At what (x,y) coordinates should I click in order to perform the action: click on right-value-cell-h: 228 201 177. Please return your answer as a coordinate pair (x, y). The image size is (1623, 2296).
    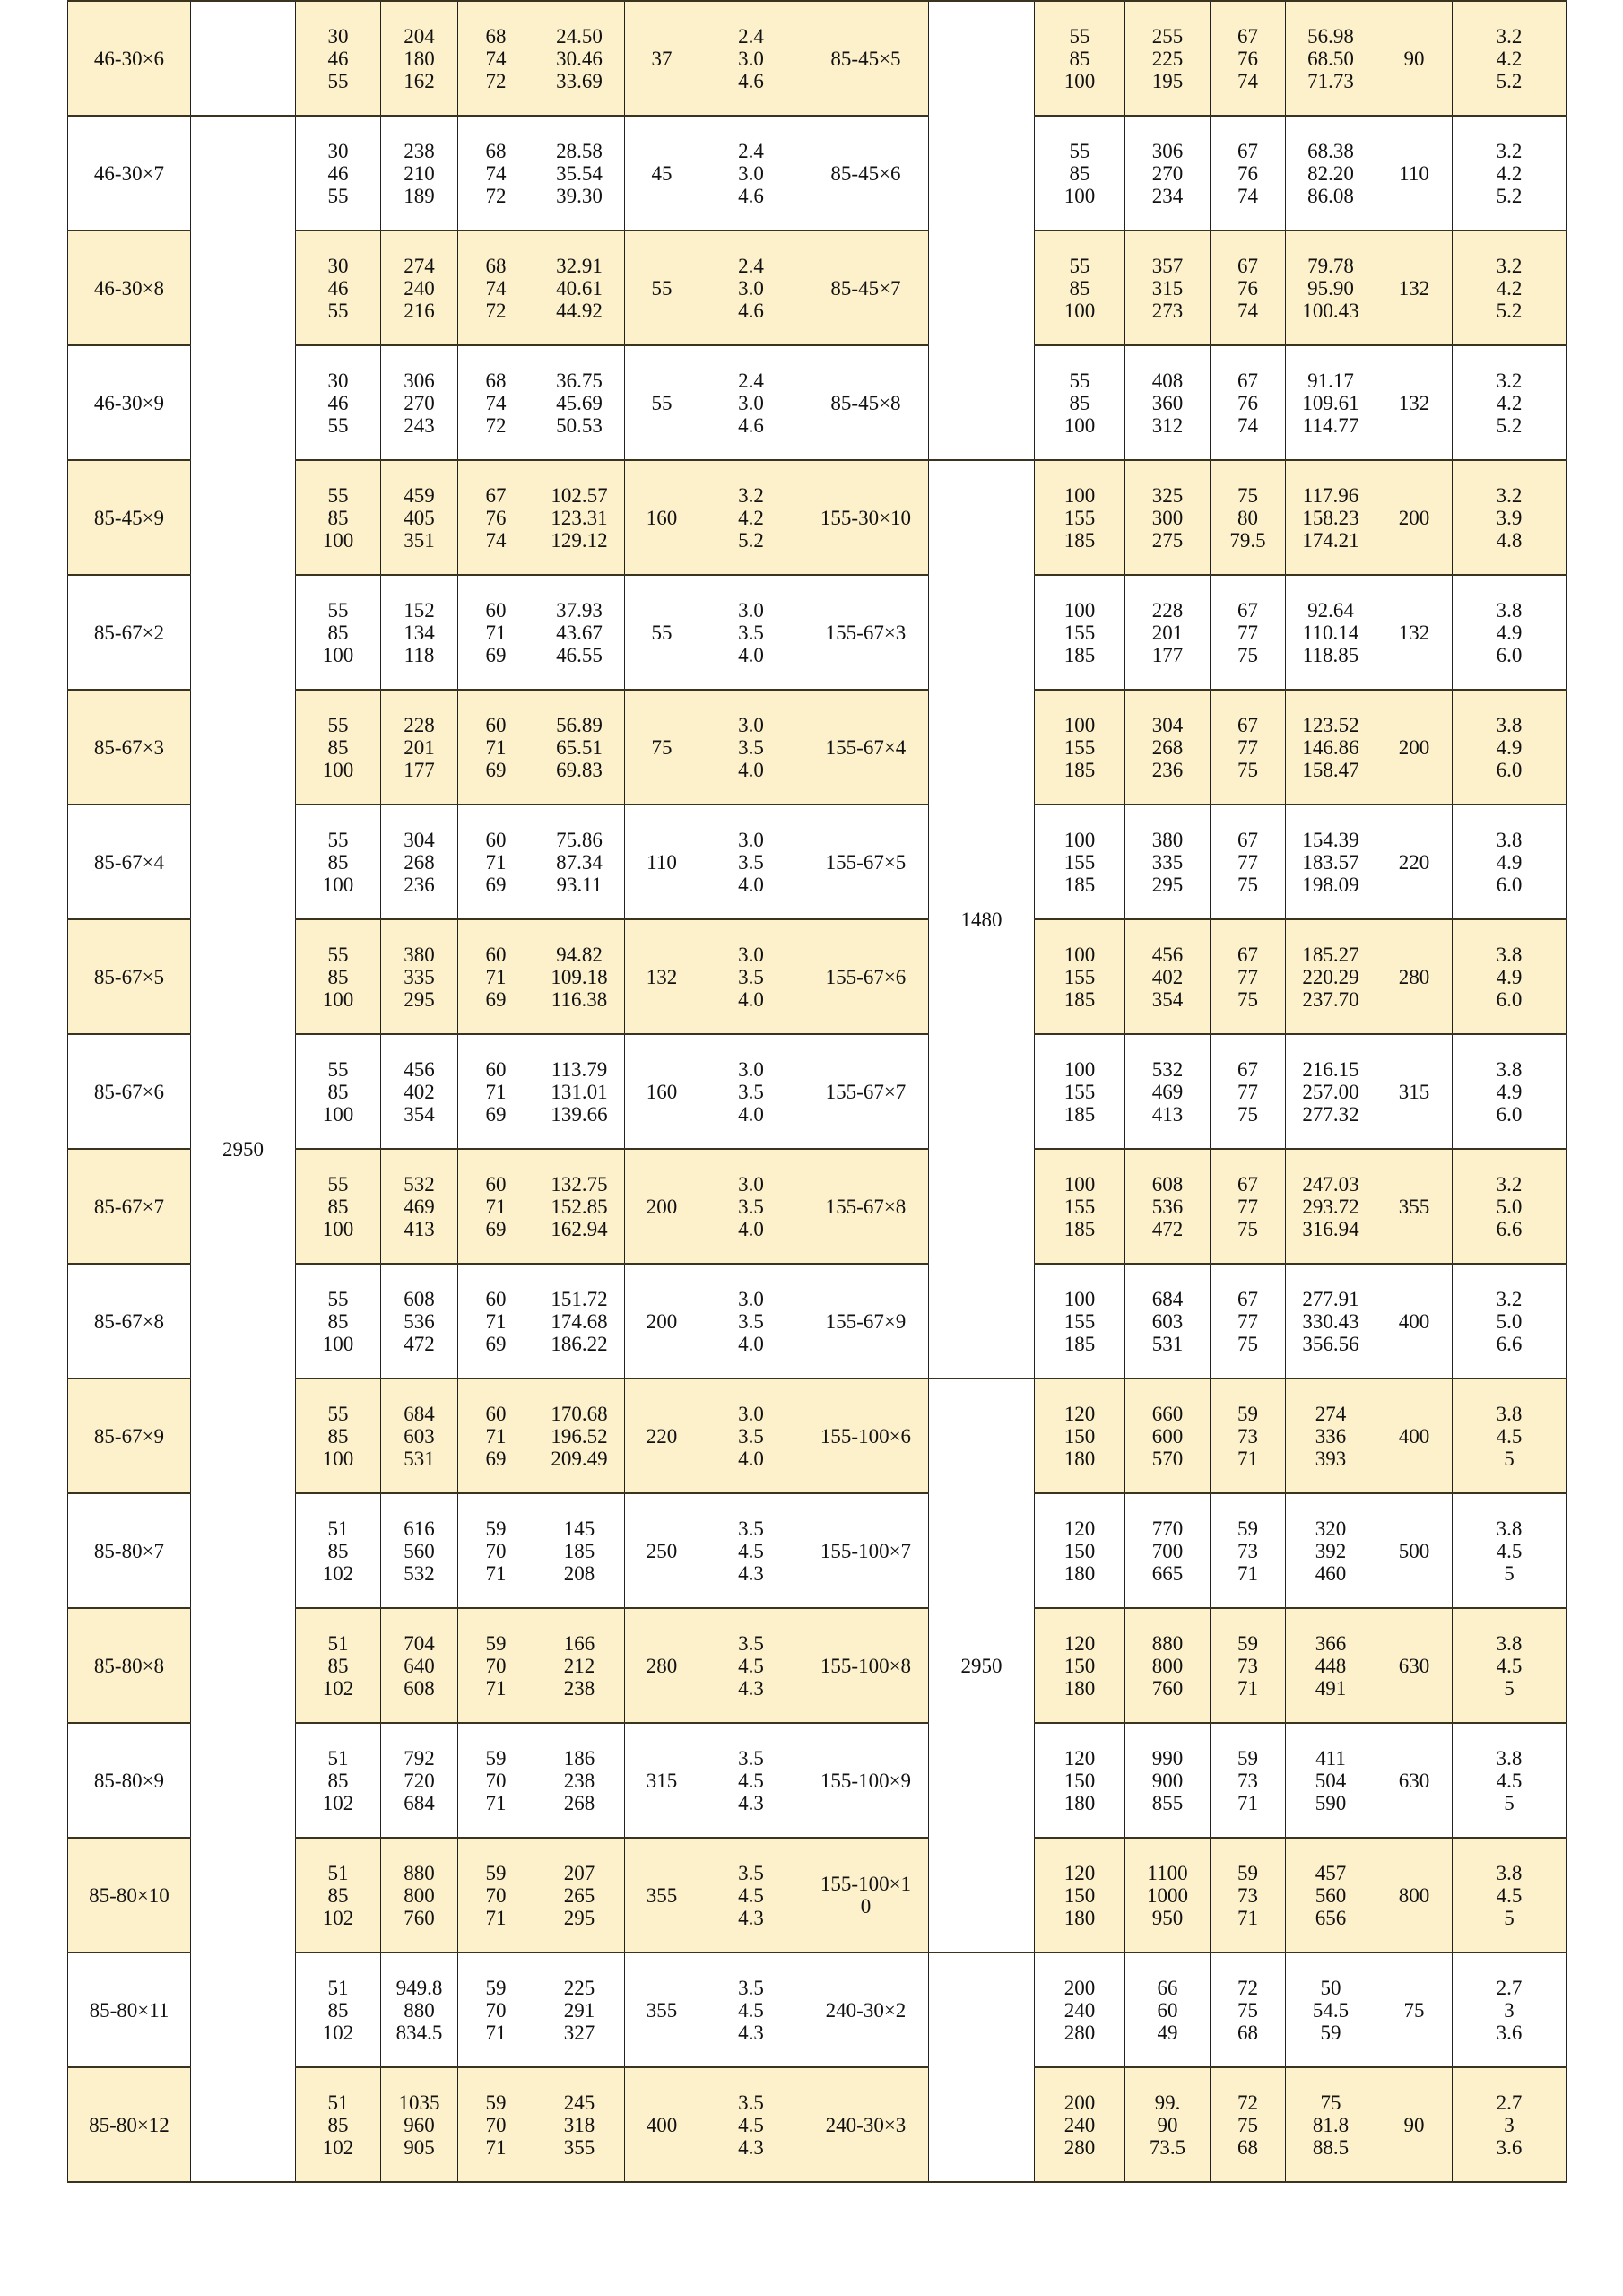
    Looking at the image, I should click on (1167, 632).